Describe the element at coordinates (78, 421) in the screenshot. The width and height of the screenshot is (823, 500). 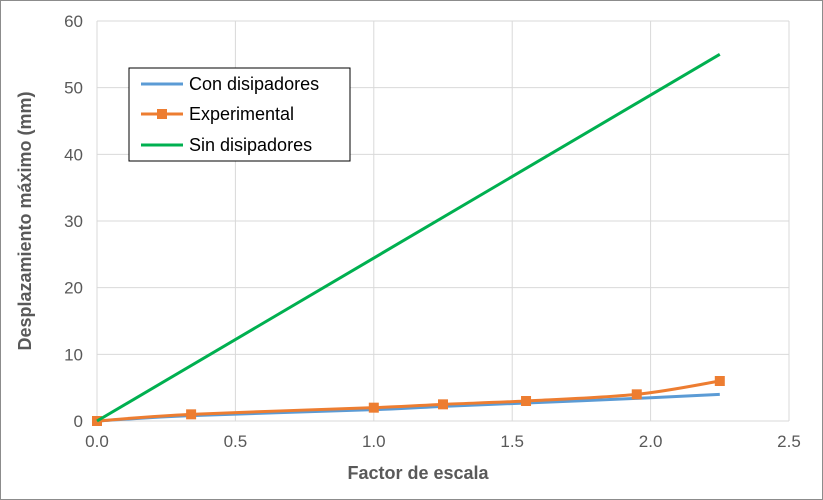
I see `y-tick-label-0: 0` at that location.